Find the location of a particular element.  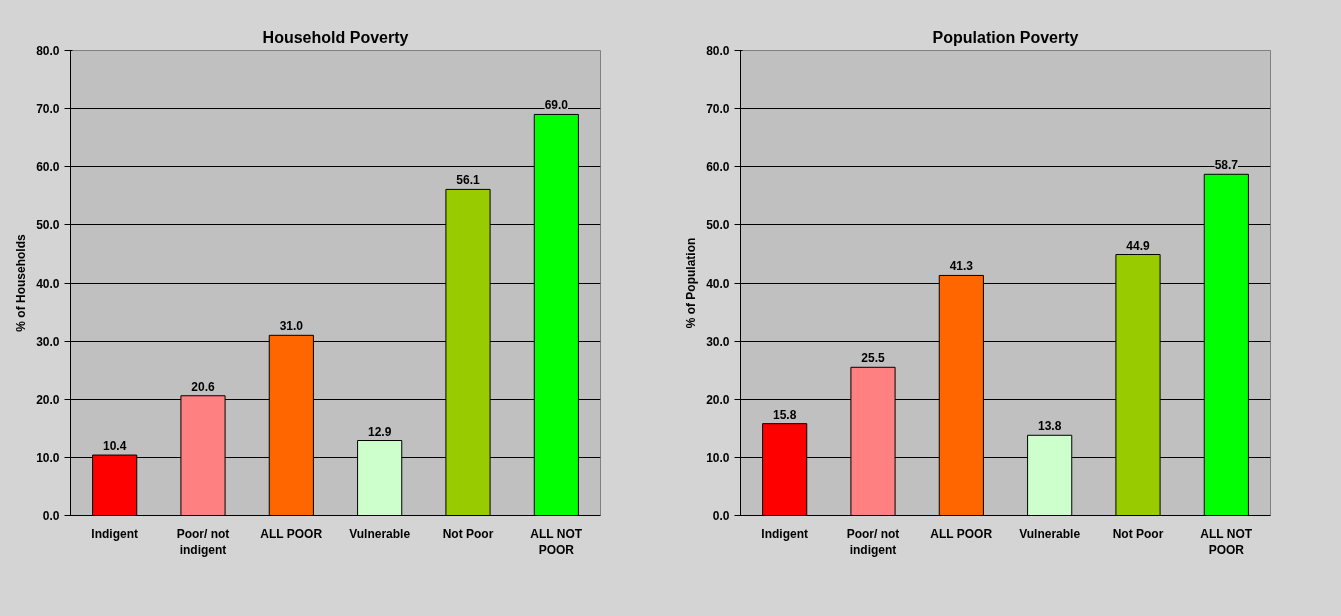

data-label: 31.0 is located at coordinates (291, 326).